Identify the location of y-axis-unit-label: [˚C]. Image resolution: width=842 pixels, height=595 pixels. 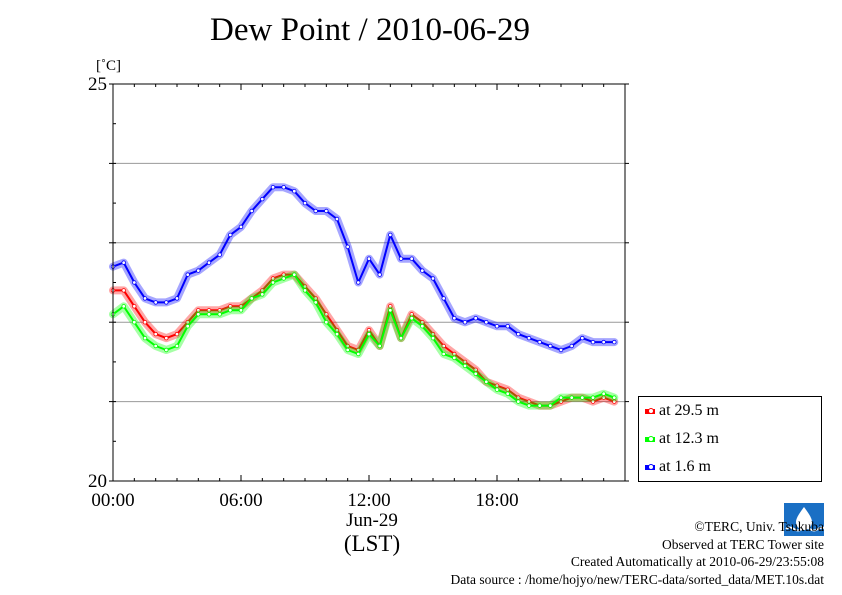
(108, 66).